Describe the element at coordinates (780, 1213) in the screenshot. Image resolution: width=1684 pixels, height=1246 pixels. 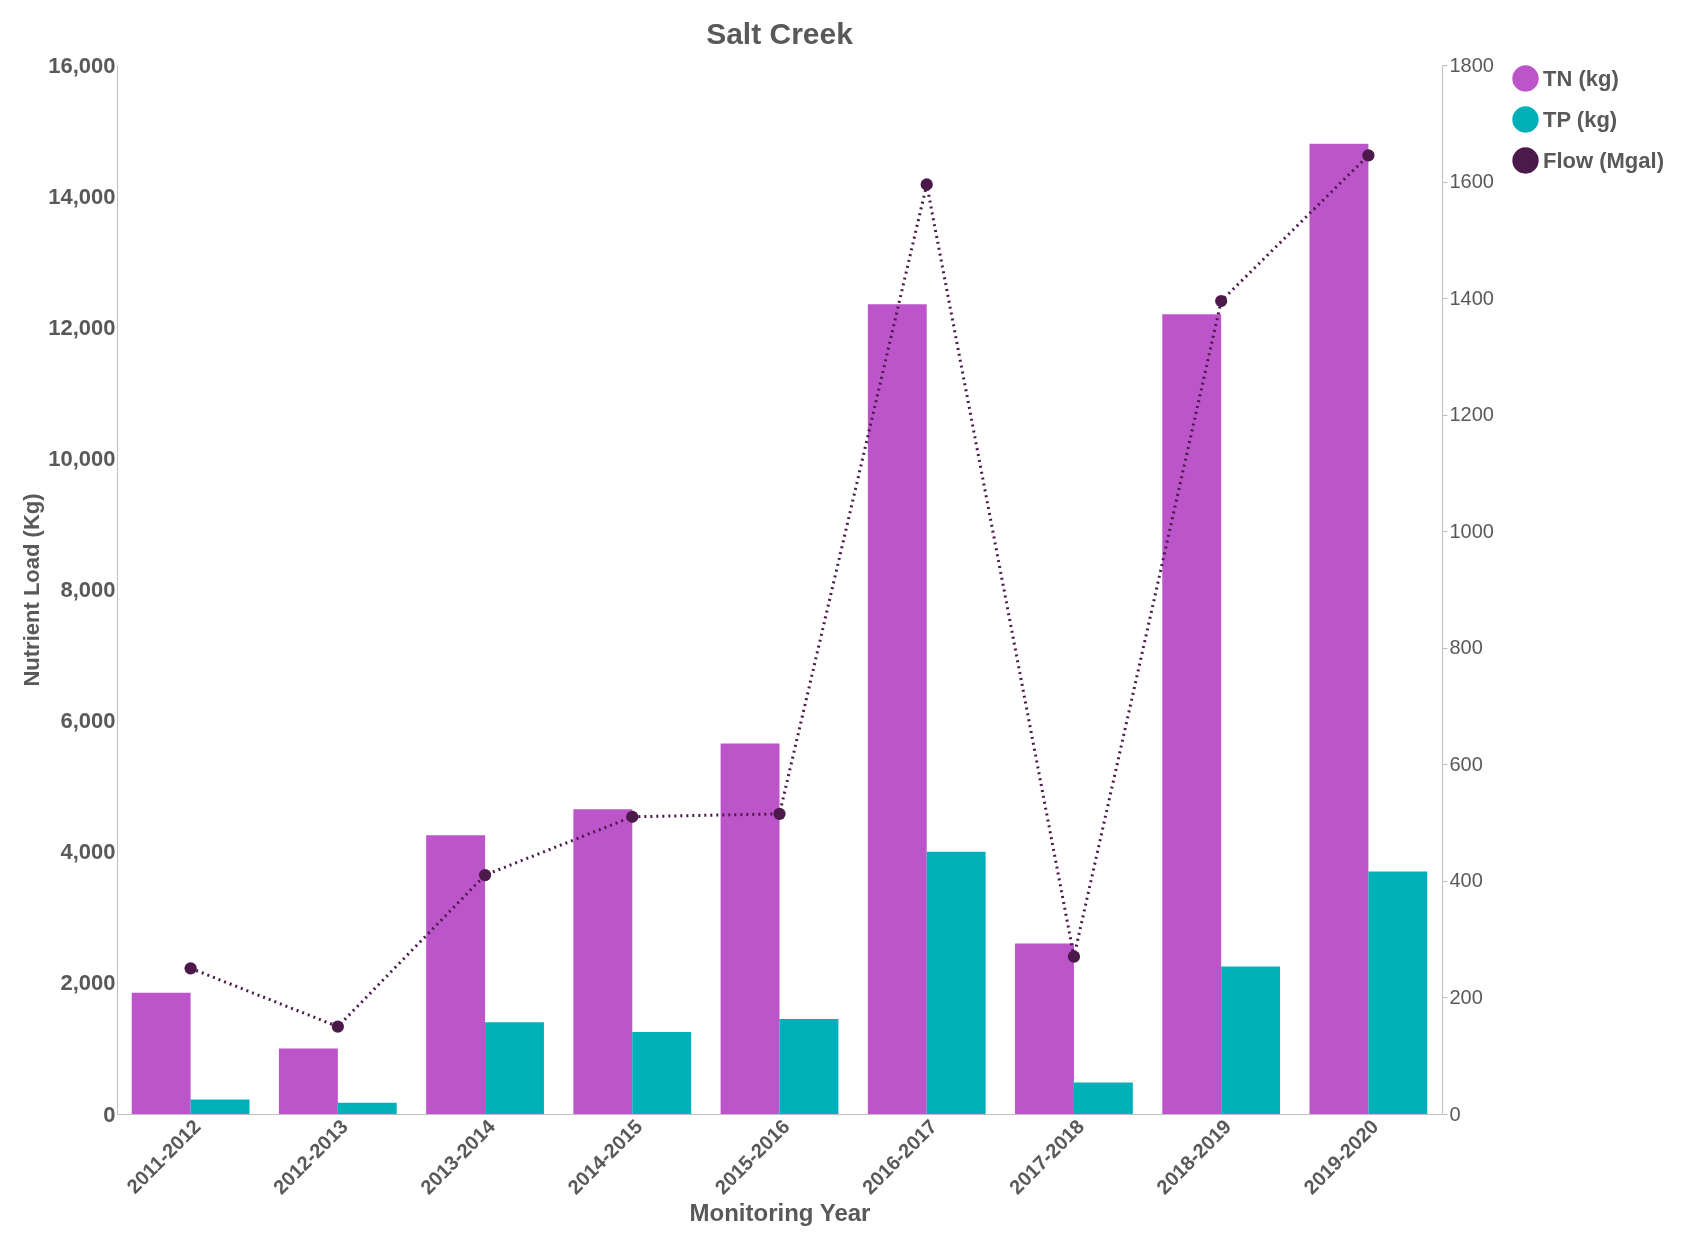
I see `x-axis-title: Monitoring Year` at that location.